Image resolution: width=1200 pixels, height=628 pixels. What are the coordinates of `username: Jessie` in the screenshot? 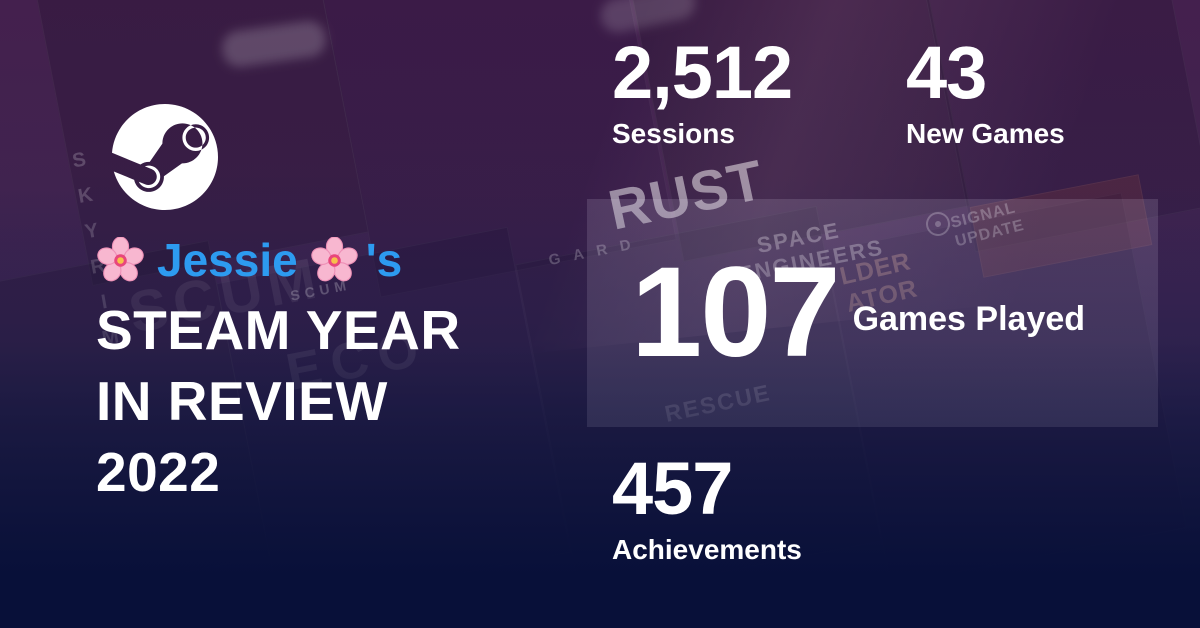 It's located at (227, 260).